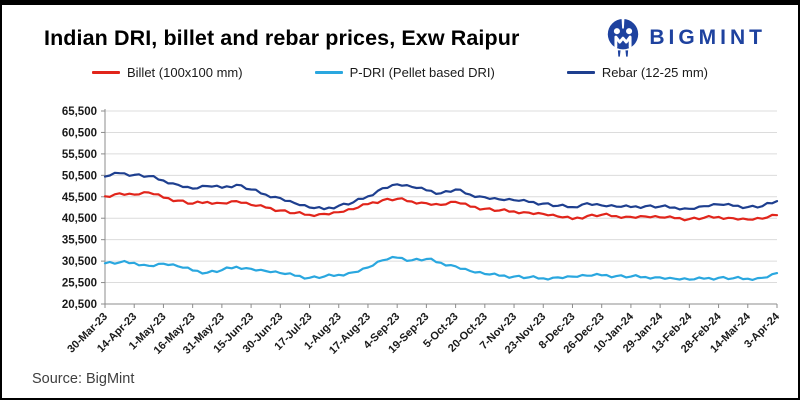  I want to click on legend-item-rebar: Rebar (12-25 mm), so click(637, 72).